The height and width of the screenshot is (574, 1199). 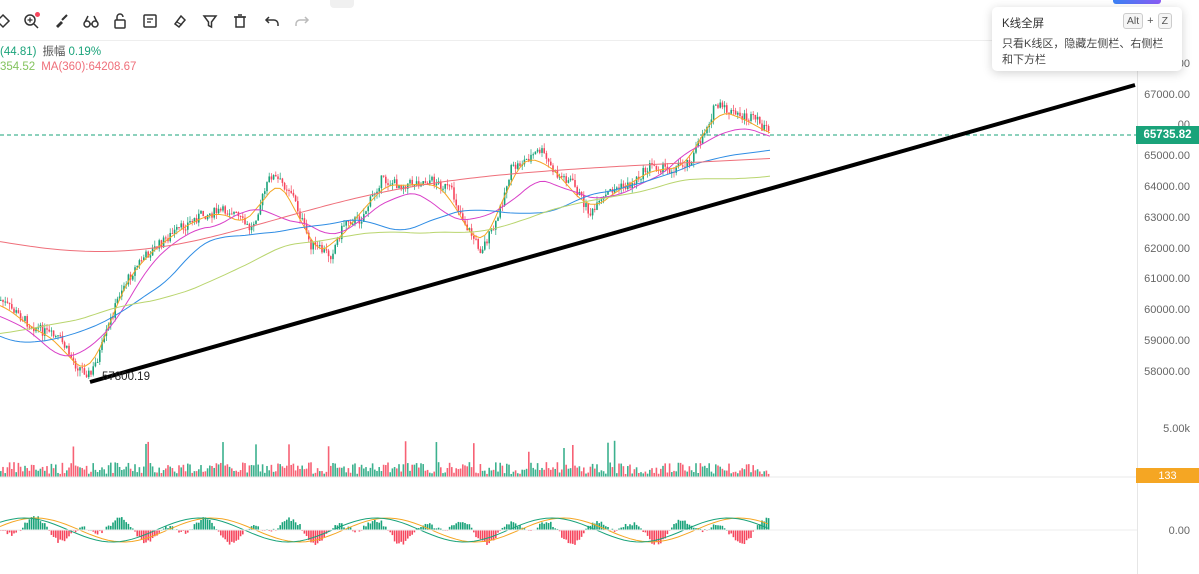 I want to click on zoom-in-icon, so click(x=31, y=21).